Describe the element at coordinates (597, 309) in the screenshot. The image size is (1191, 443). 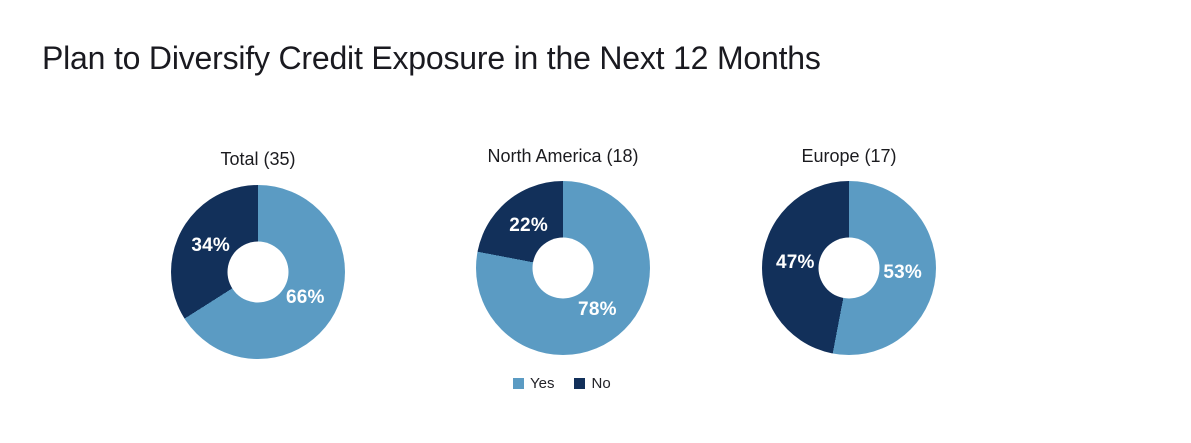
I see `slice-label-yes: 78%` at that location.